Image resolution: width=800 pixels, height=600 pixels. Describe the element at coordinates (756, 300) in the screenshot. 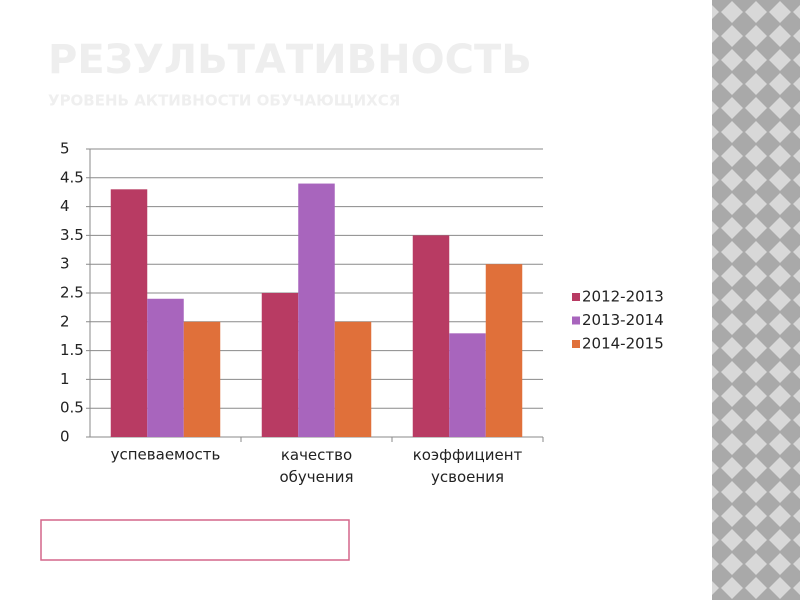

I see `side-pattern` at that location.